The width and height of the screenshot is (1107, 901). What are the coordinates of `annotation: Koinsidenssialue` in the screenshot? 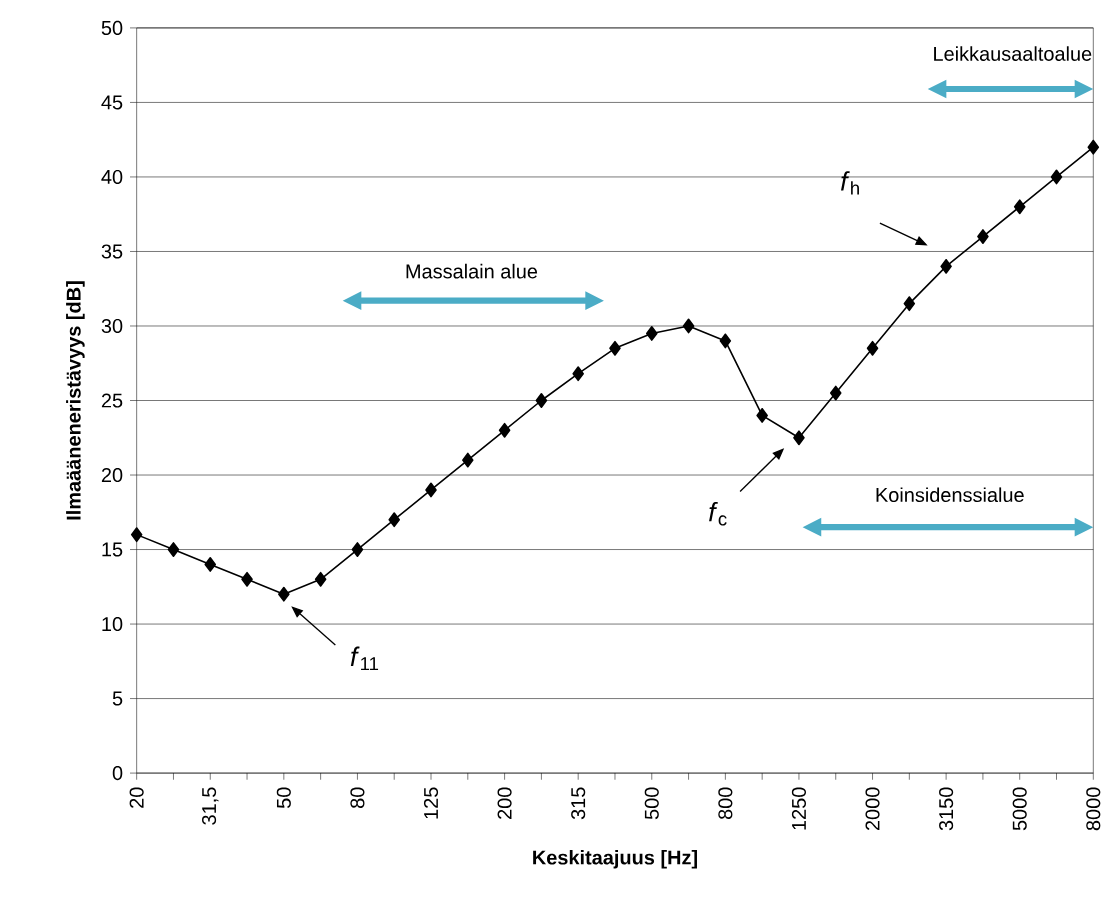 It's located at (950, 495).